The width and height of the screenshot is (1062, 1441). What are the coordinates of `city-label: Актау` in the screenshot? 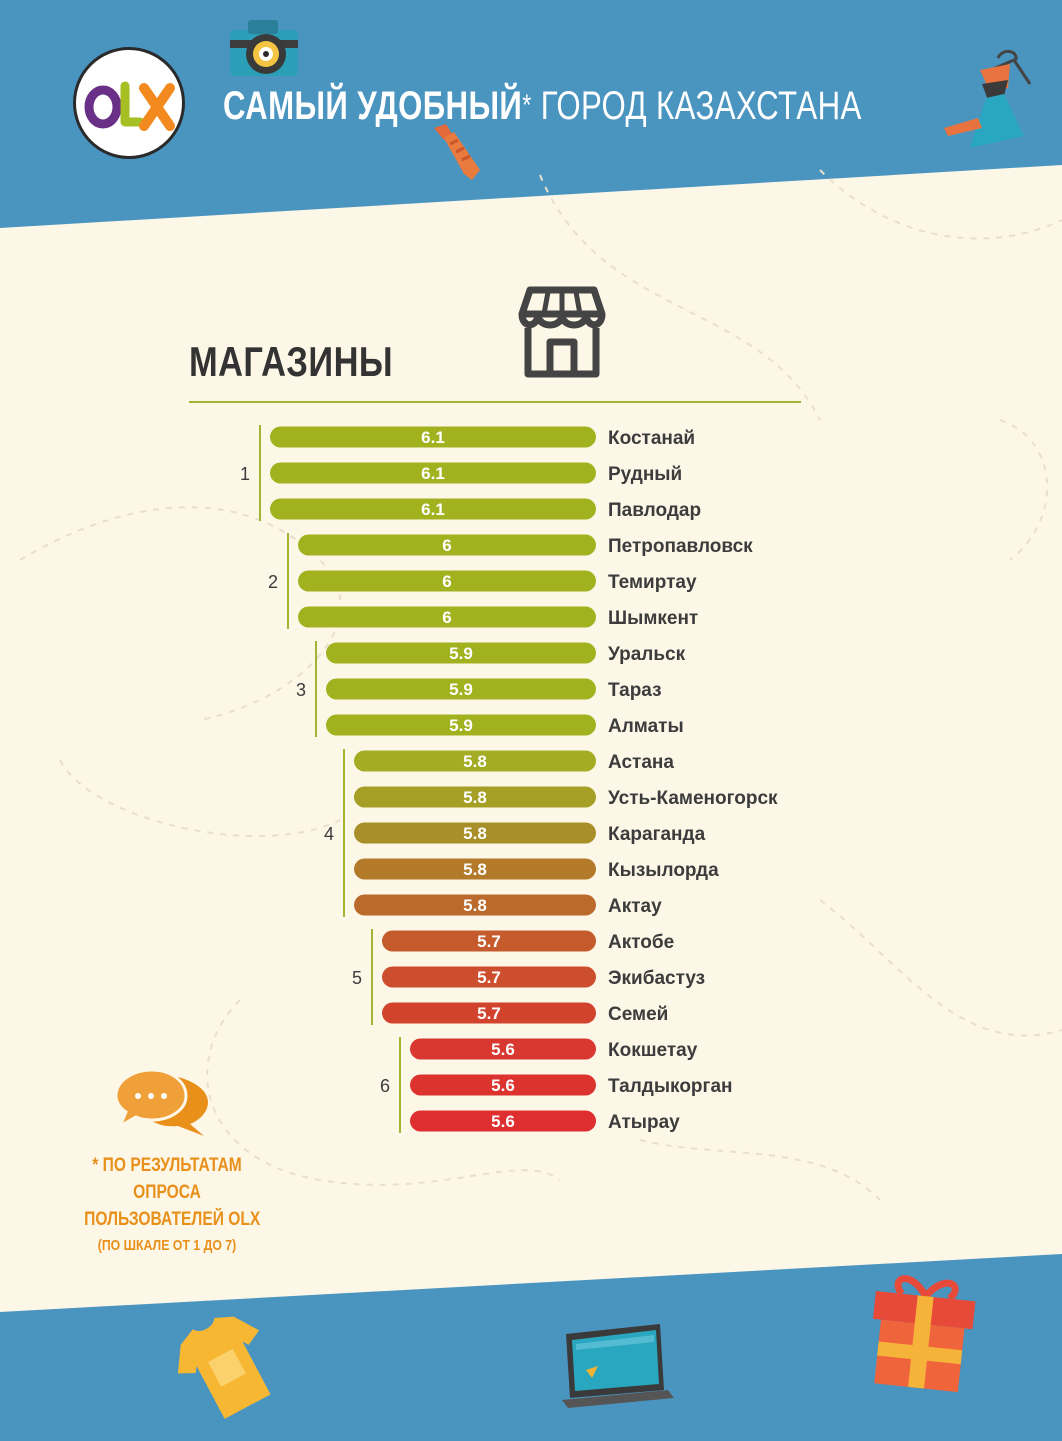 It's located at (635, 906).